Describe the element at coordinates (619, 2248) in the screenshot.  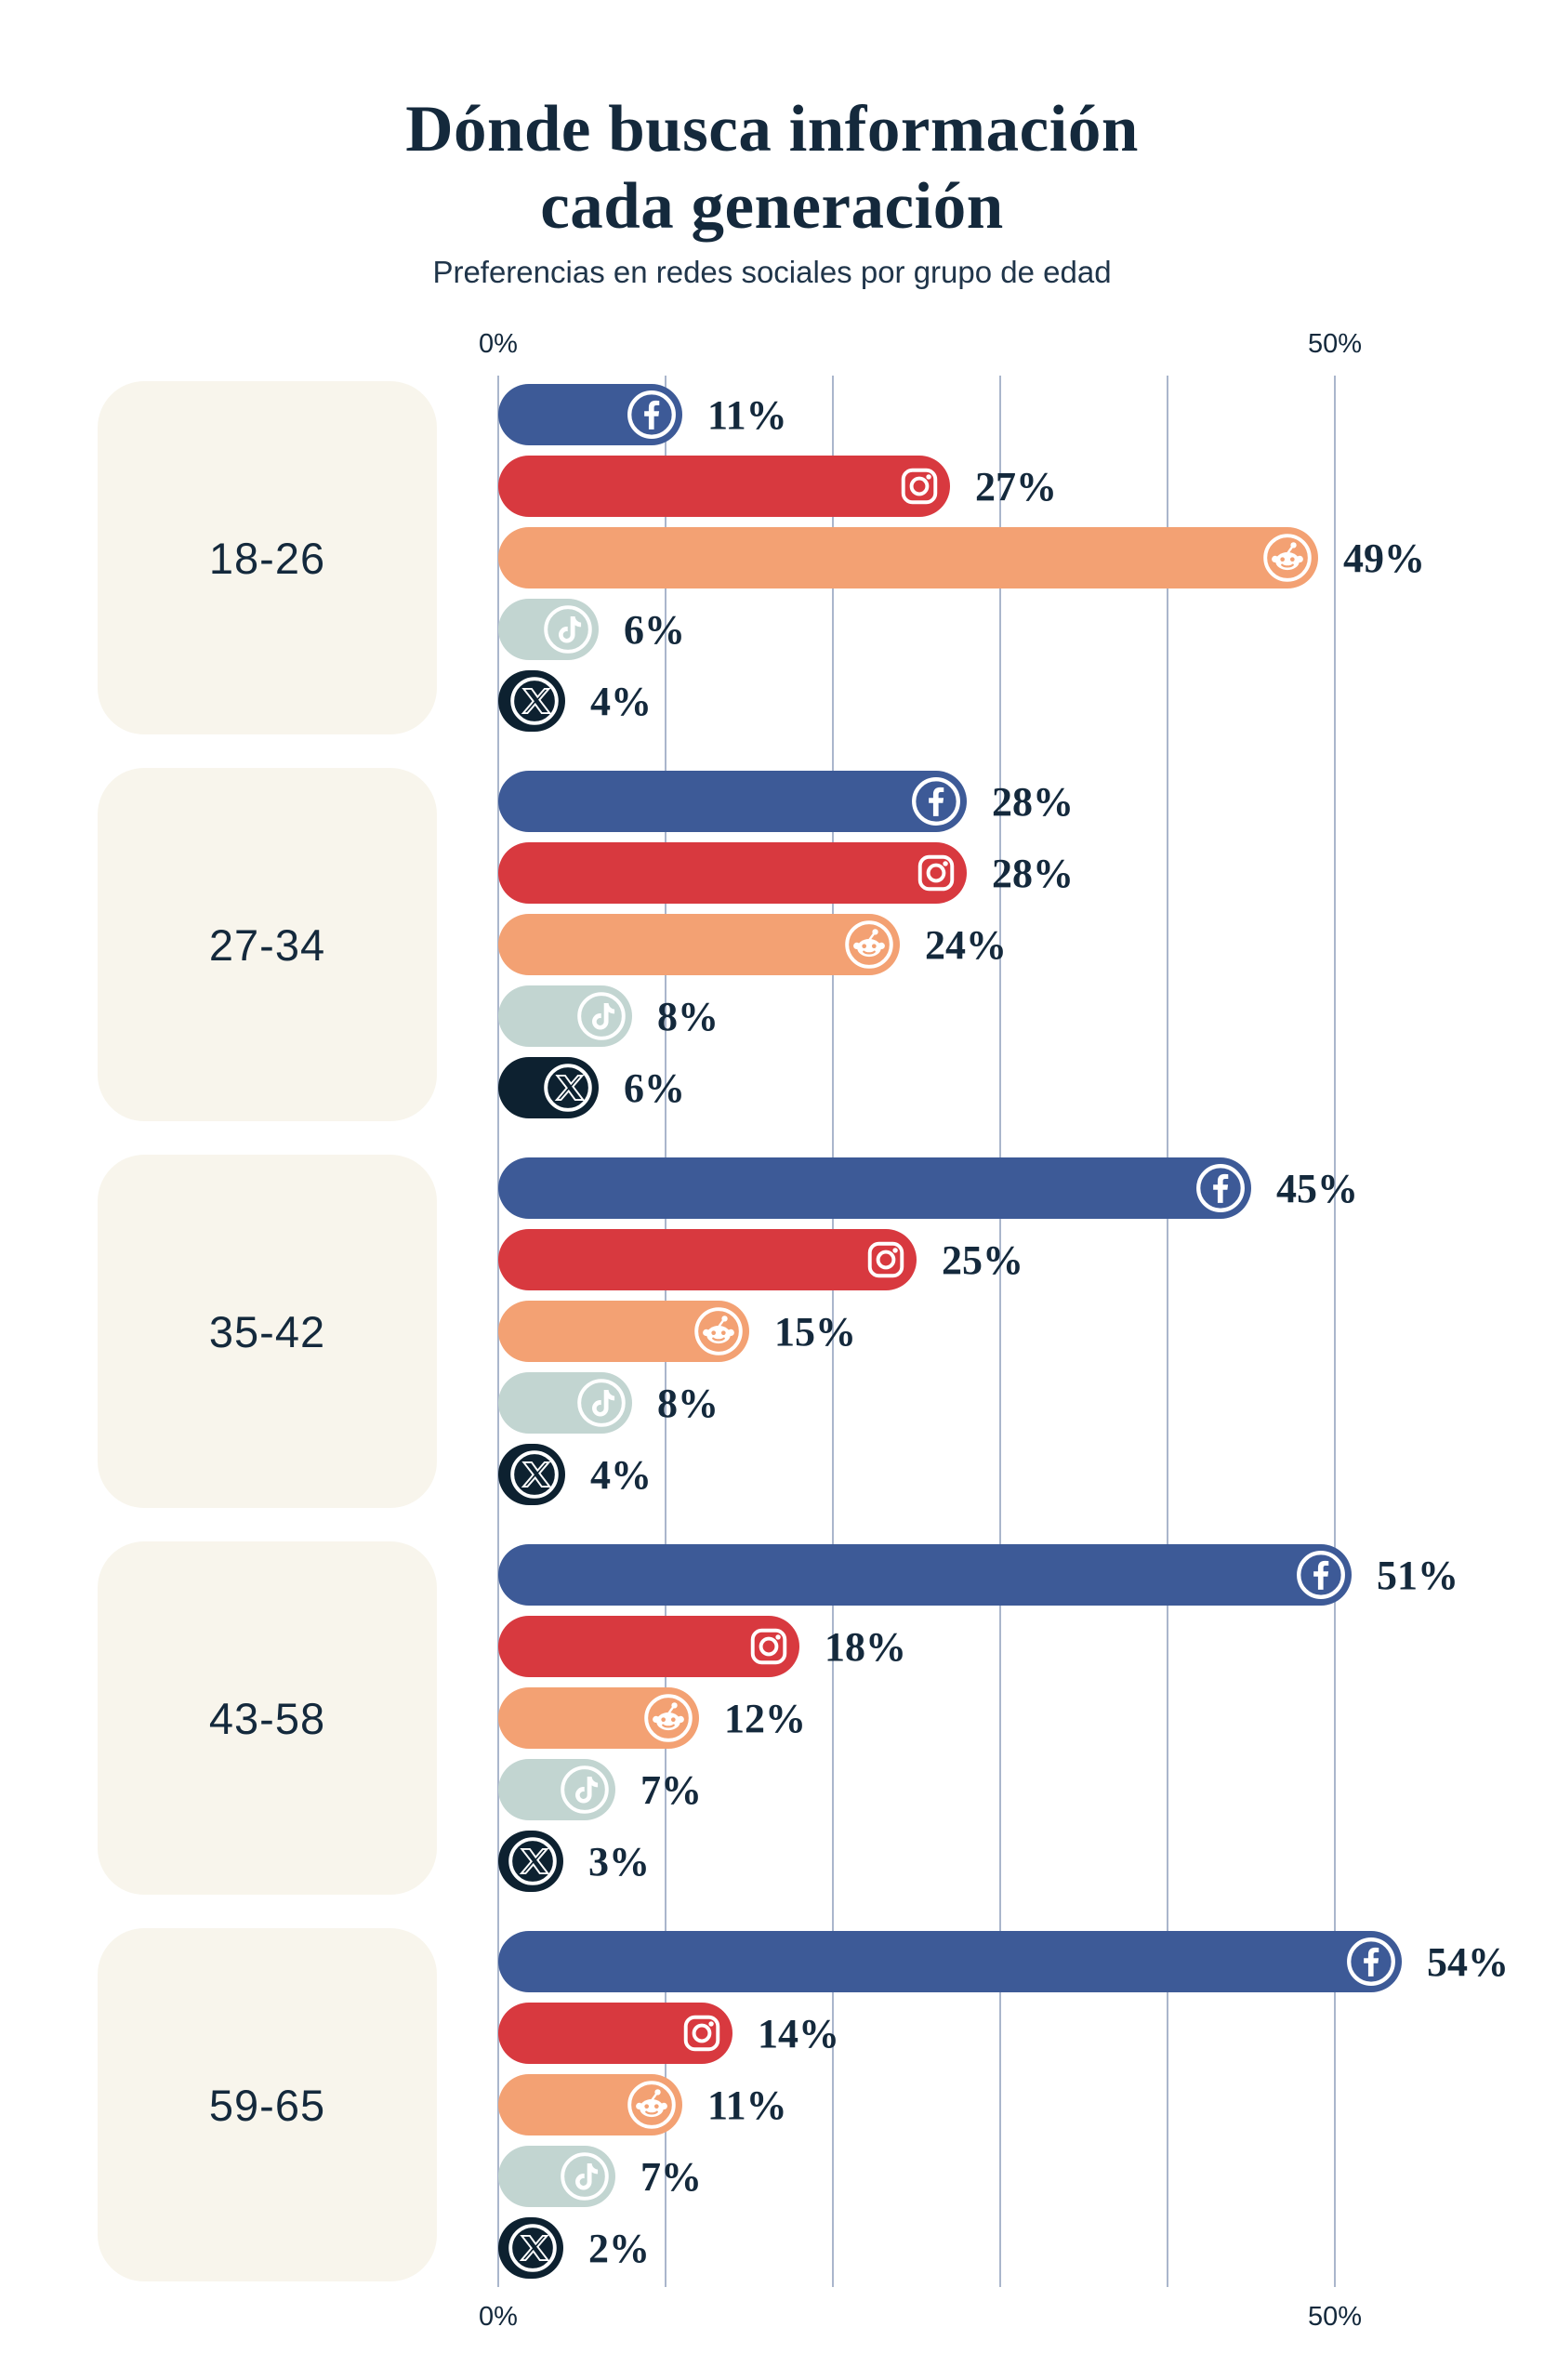
I see `value-label: 2%` at that location.